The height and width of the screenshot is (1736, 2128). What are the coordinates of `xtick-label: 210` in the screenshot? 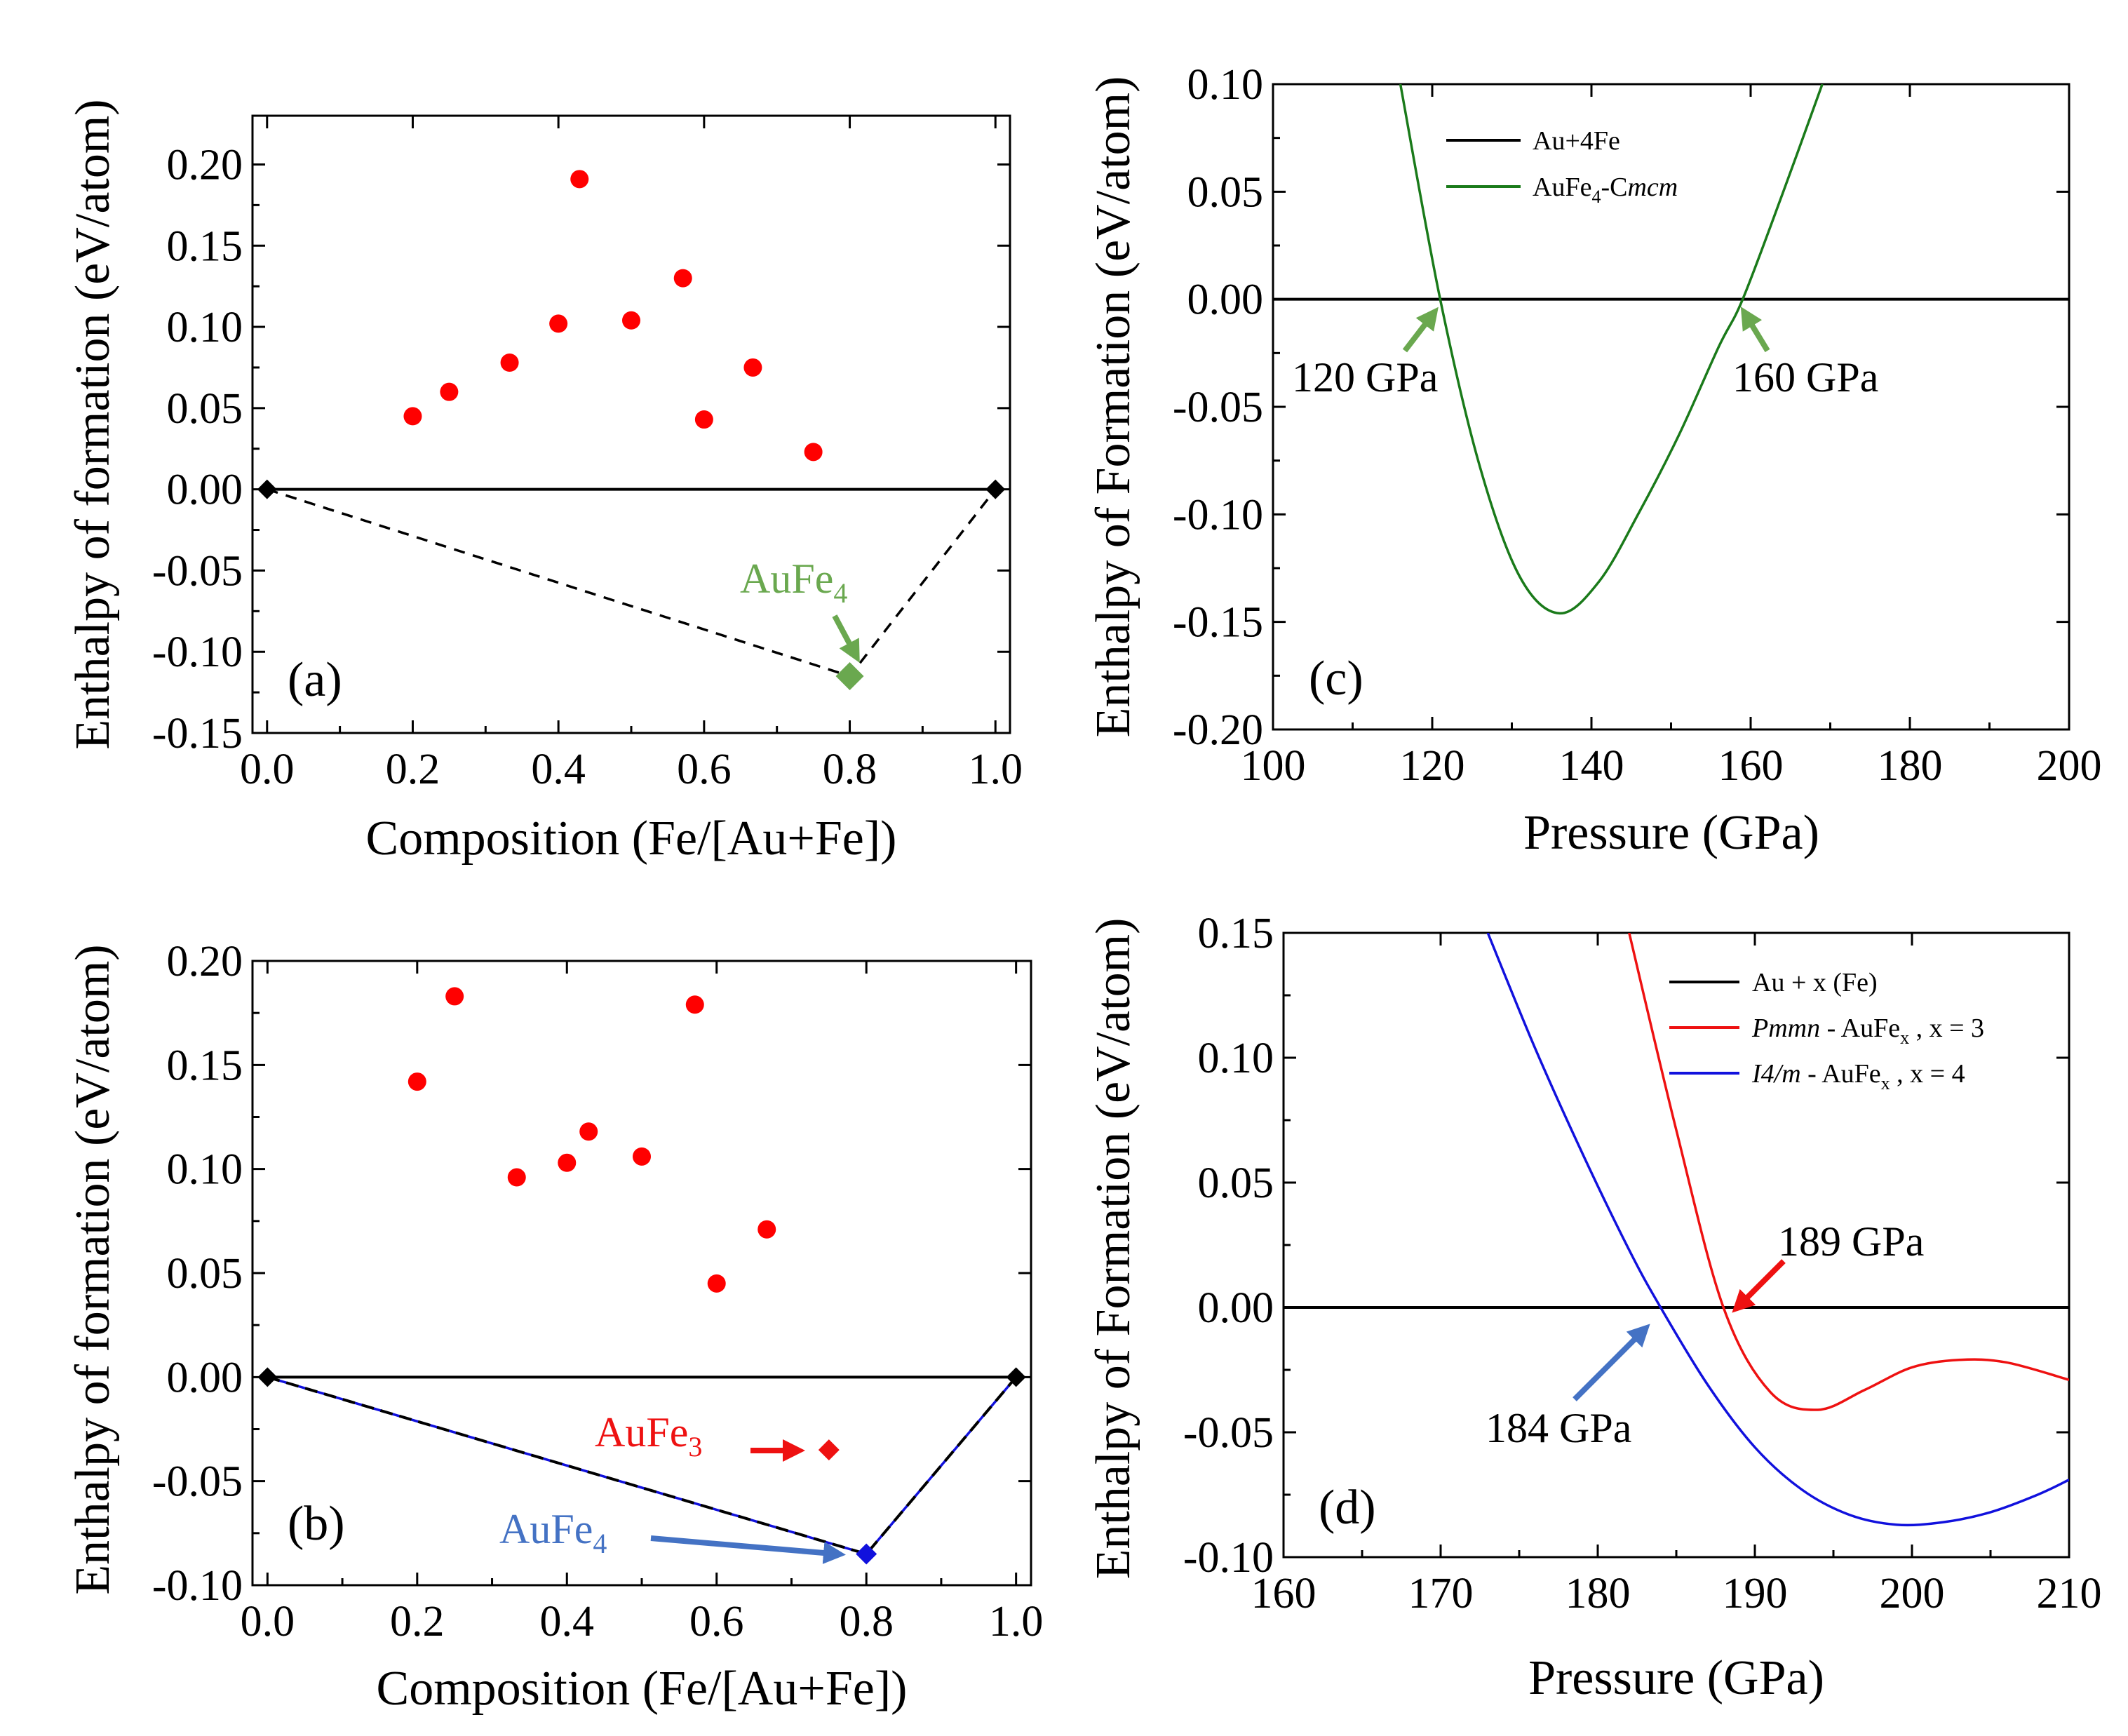 It's located at (2069, 1593).